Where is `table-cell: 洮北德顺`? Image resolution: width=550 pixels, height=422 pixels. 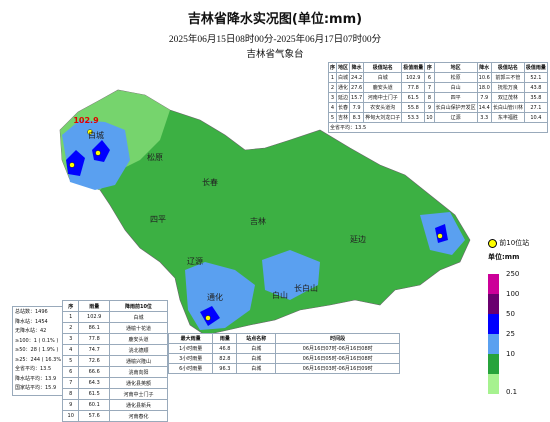
table-cell: 洮北德顺 is located at coordinates (138, 350).